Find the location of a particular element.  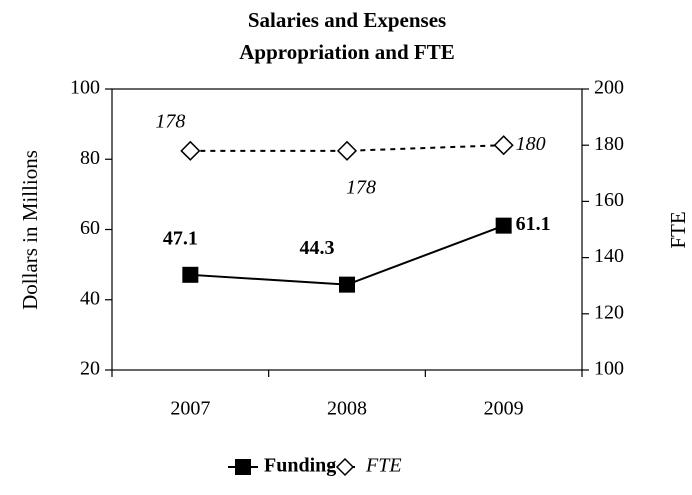

y2-tick-label: 180 is located at coordinates (609, 144).